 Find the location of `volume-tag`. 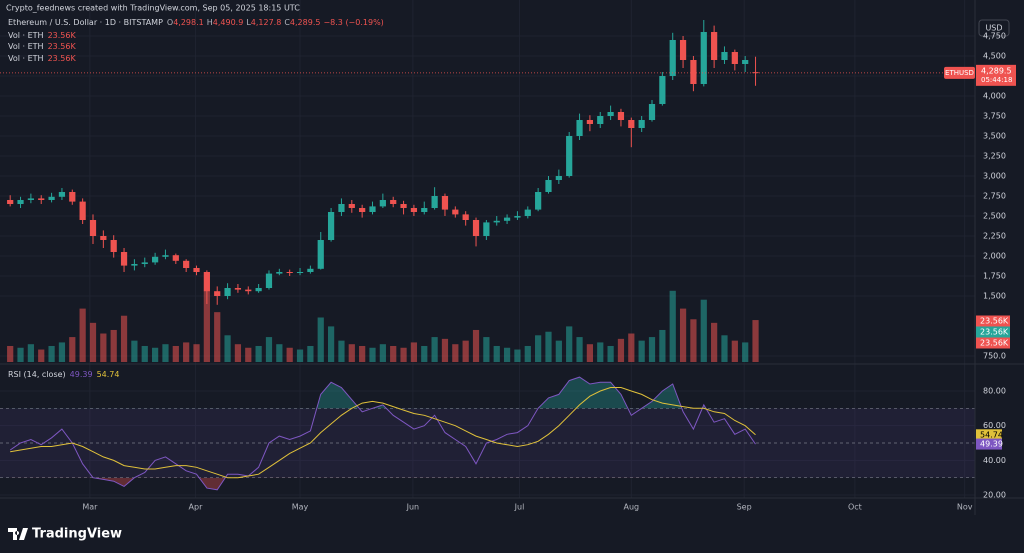

volume-tag is located at coordinates (993, 321).